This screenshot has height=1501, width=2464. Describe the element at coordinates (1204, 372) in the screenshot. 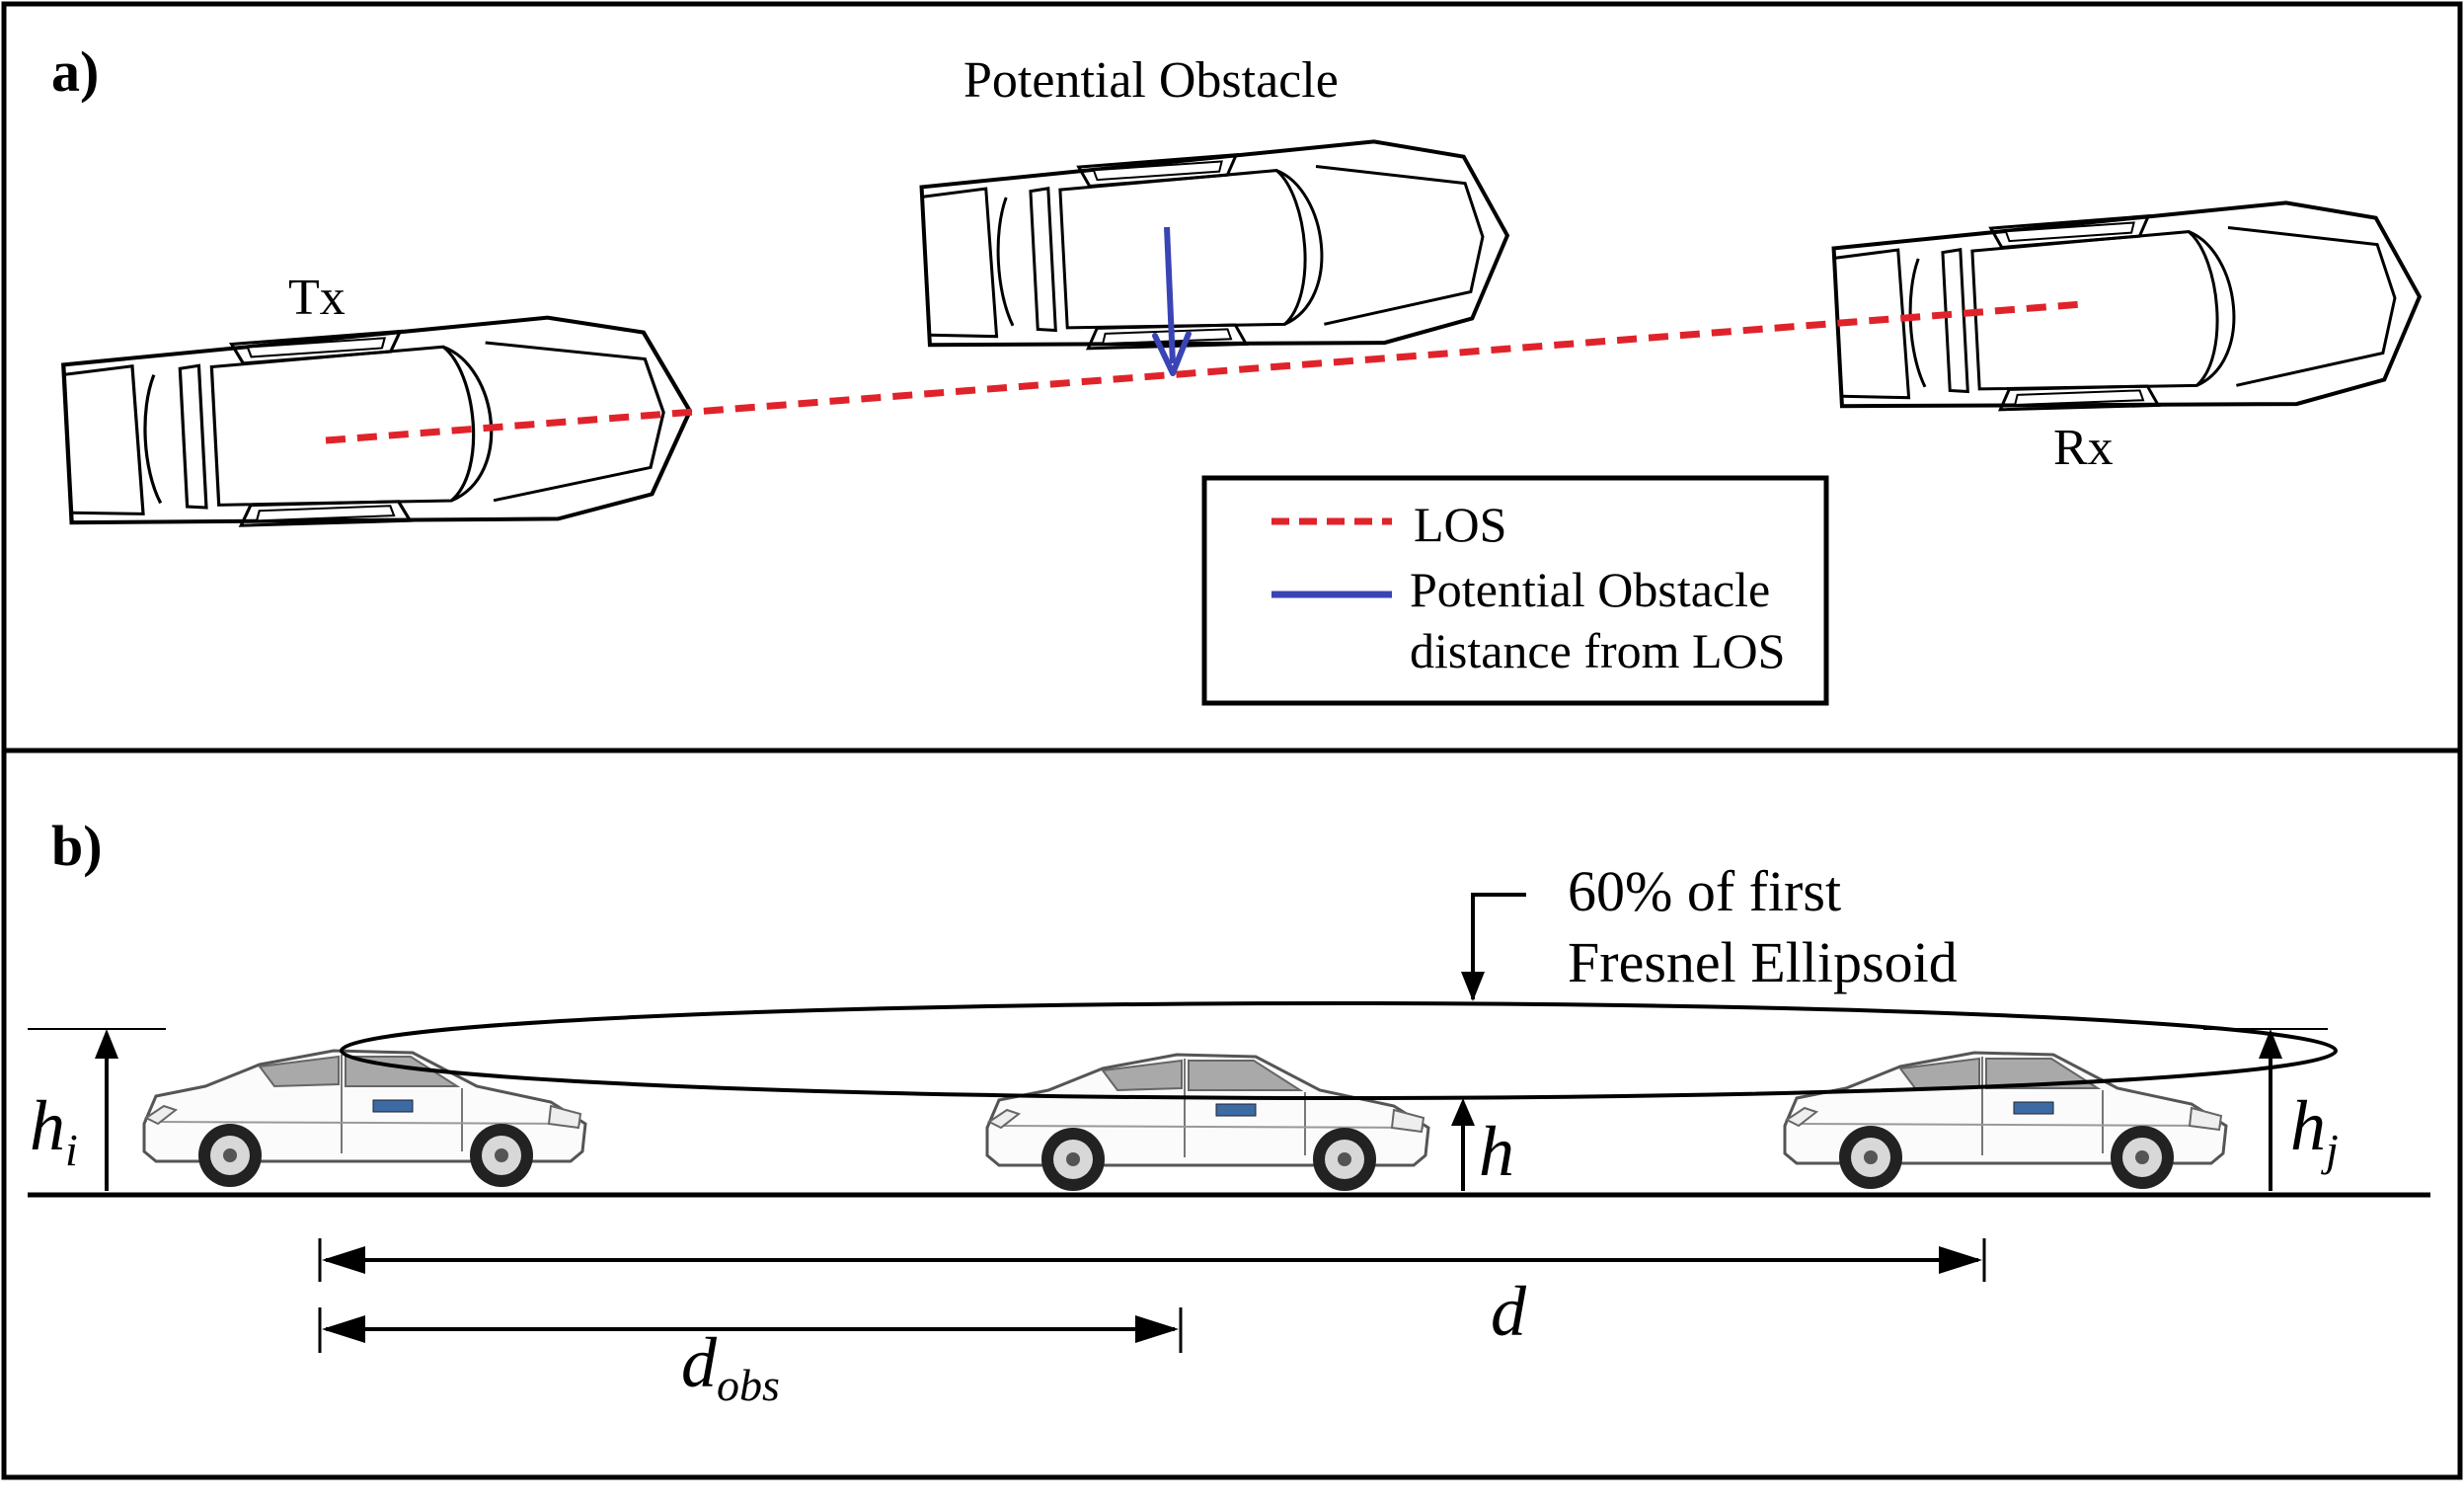

I see `los-line` at that location.